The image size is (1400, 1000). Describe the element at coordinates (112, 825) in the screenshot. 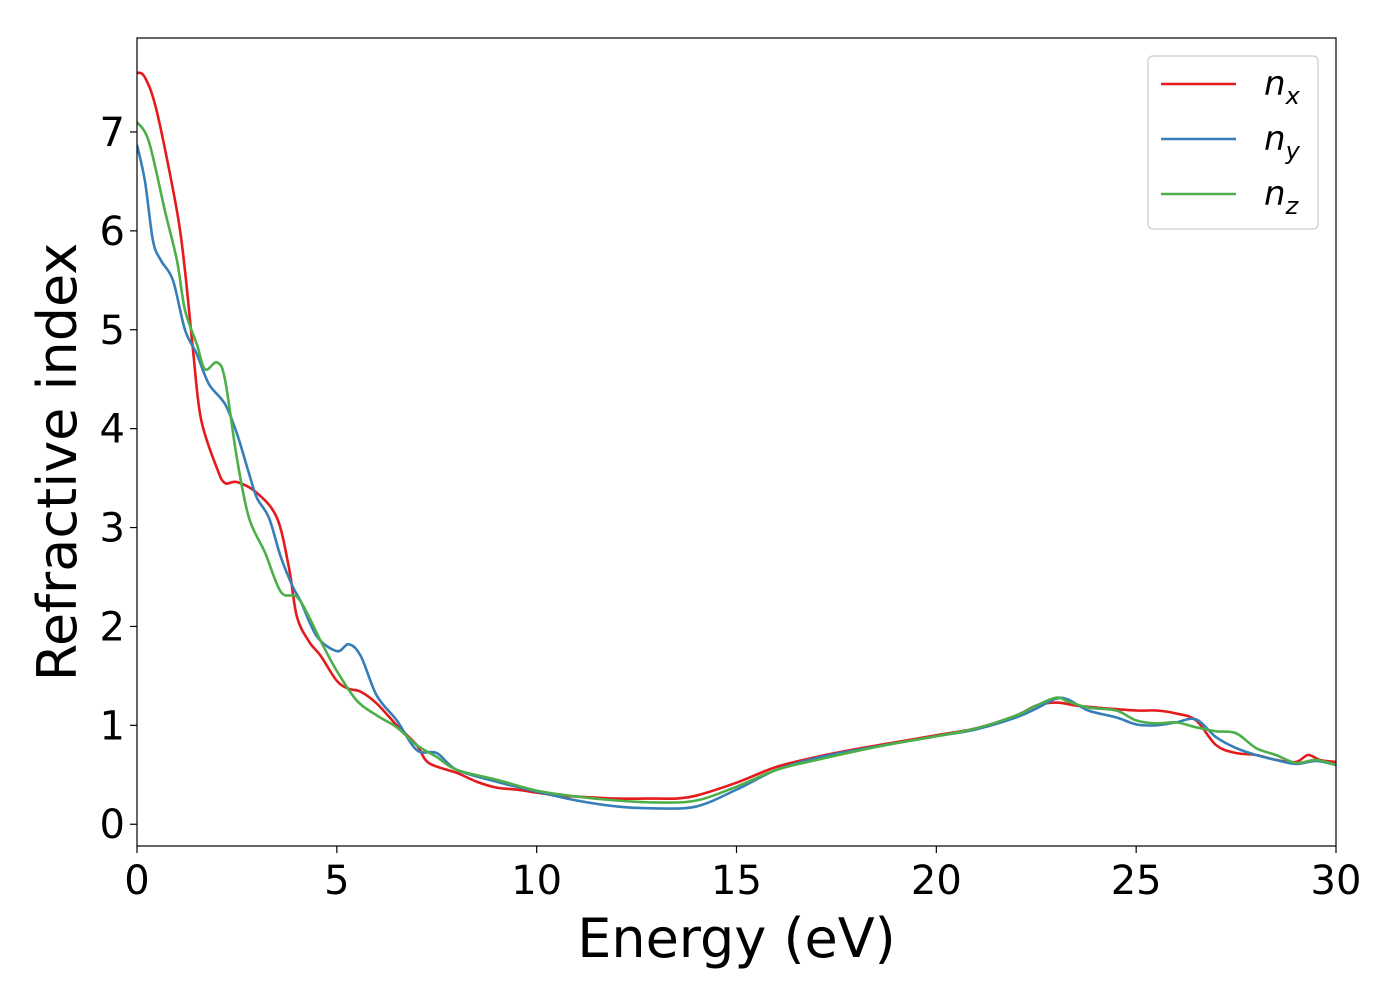

I see `y-tick-label: 0` at that location.